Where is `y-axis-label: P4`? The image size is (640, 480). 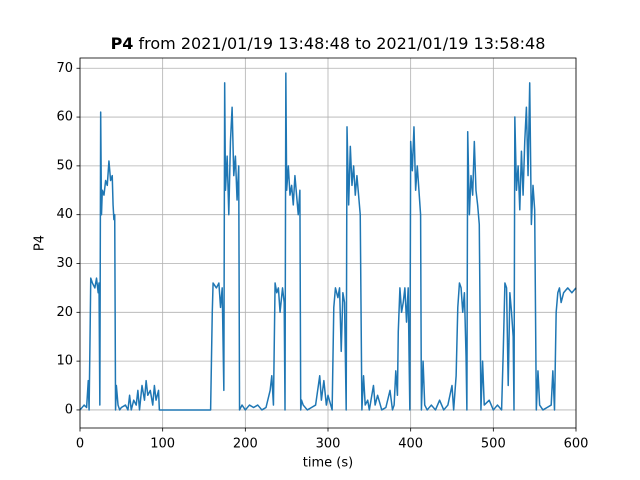 y-axis-label: P4 is located at coordinates (40, 243).